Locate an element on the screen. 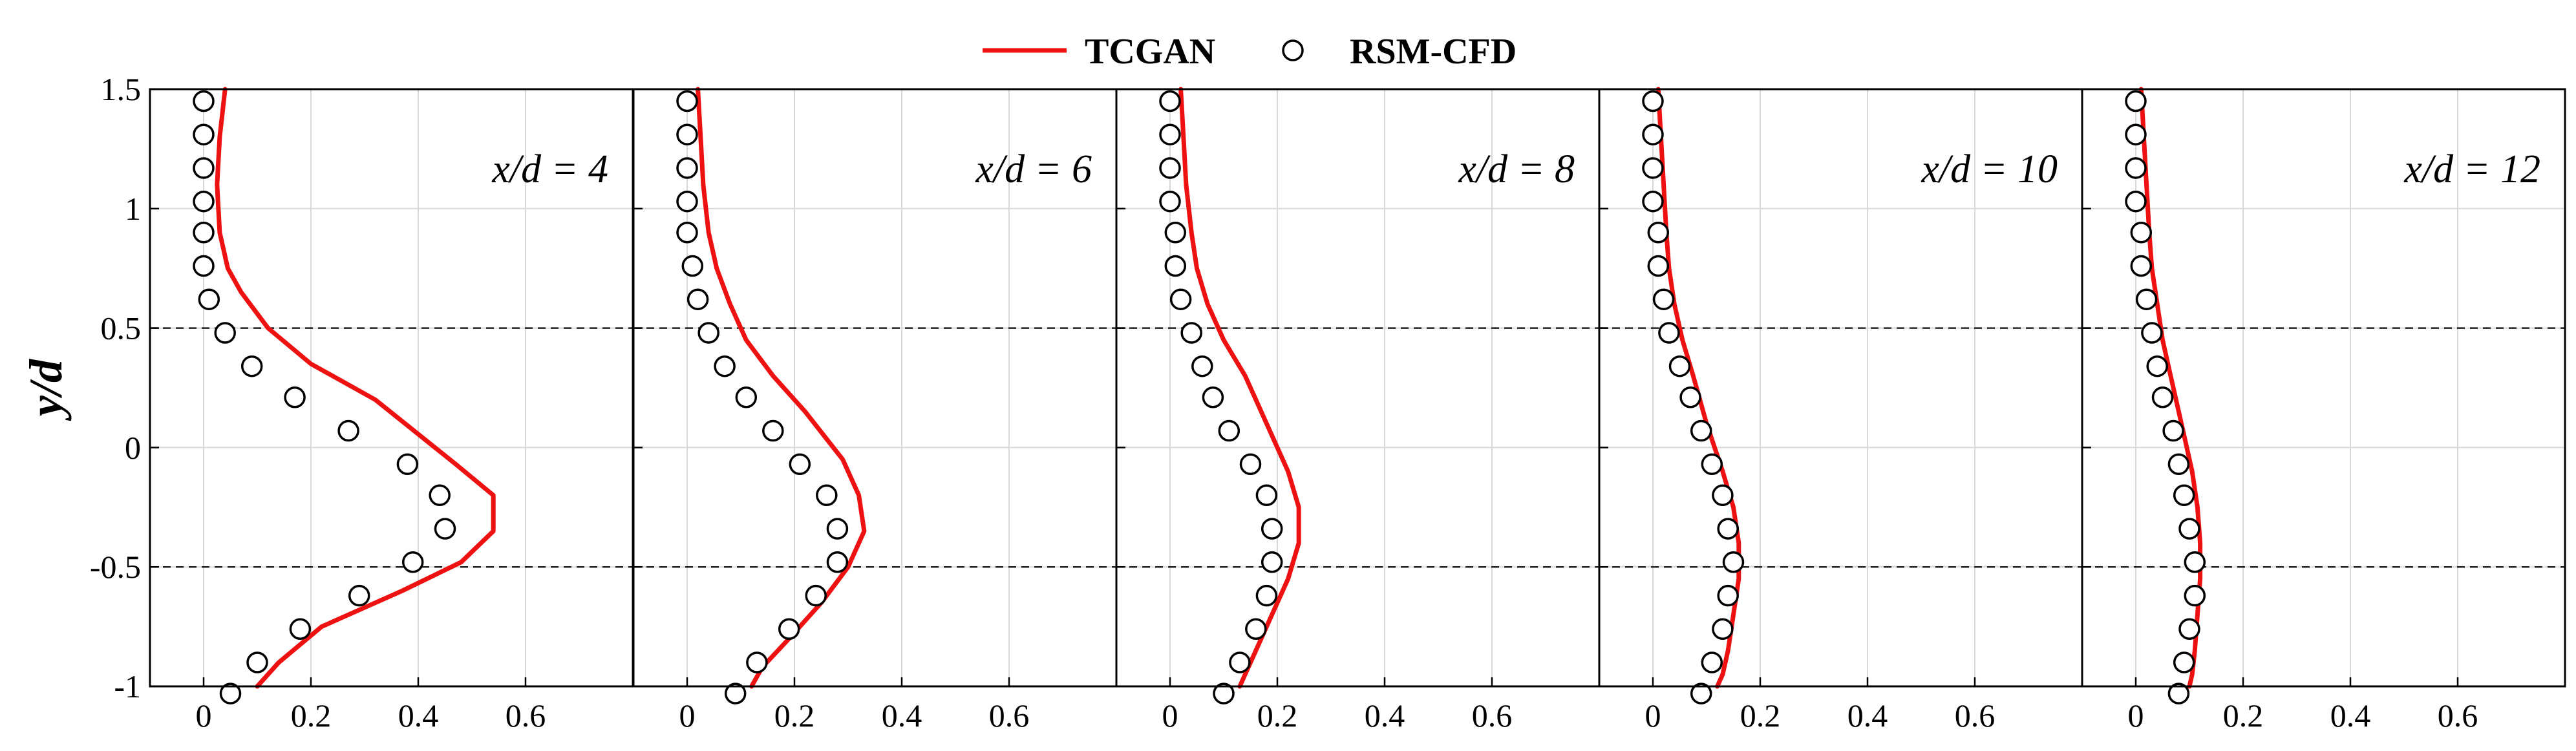  panel-label: x/d = 6 is located at coordinates (1033, 169).